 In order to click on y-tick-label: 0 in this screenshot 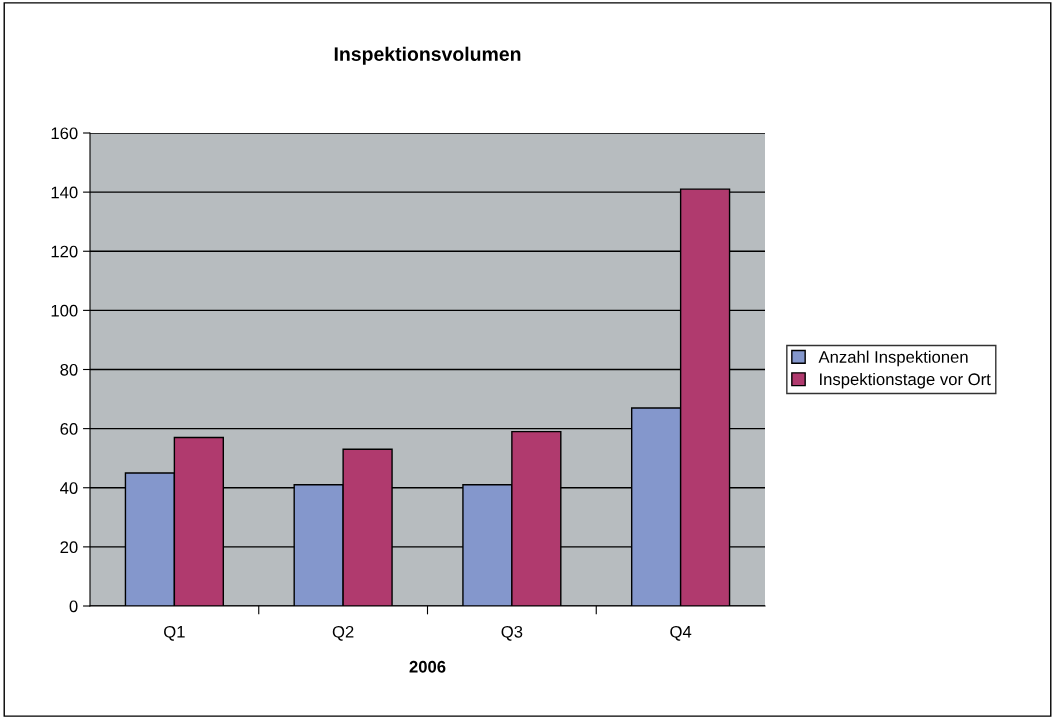, I will do `click(73, 606)`.